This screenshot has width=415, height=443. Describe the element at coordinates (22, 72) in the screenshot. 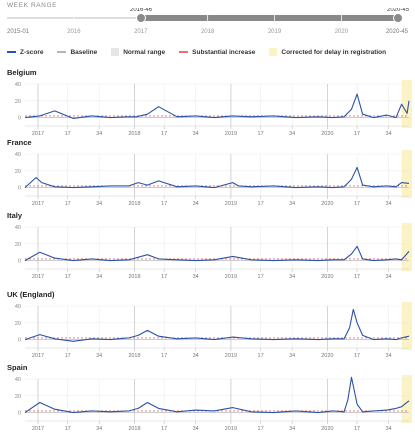

I see `chart-title-belgium: Belgium` at that location.